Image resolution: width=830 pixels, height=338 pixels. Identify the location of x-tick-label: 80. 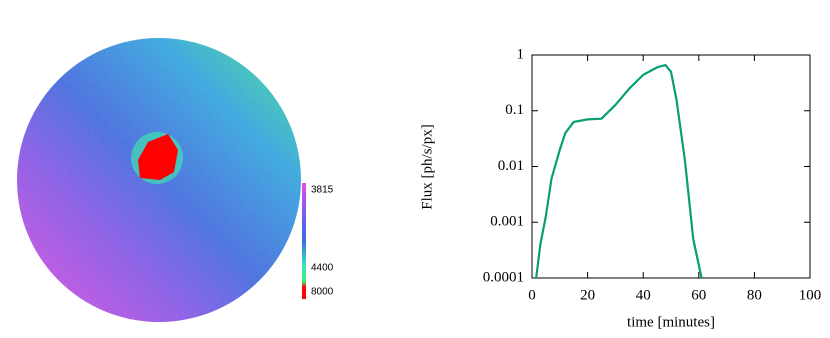
(754, 295).